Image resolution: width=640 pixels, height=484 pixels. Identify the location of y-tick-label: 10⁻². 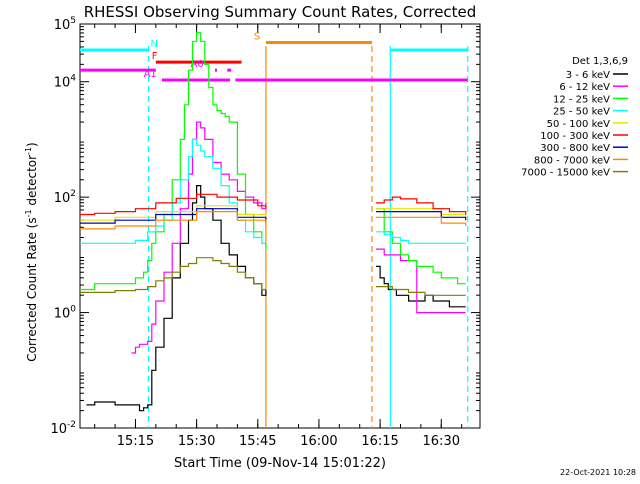
(63, 428).